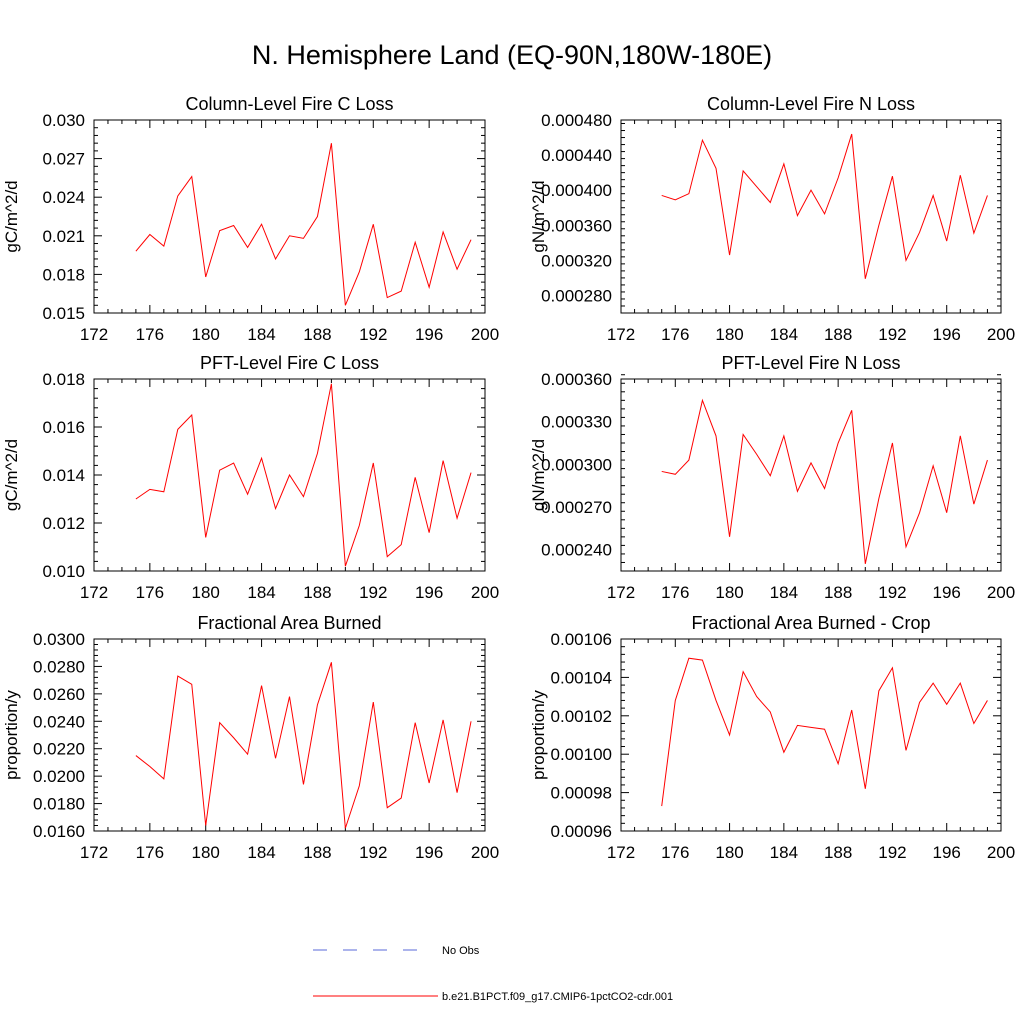 The image size is (1024, 1024). What do you see at coordinates (576, 155) in the screenshot?
I see `y-tick-label: 0.000440` at bounding box center [576, 155].